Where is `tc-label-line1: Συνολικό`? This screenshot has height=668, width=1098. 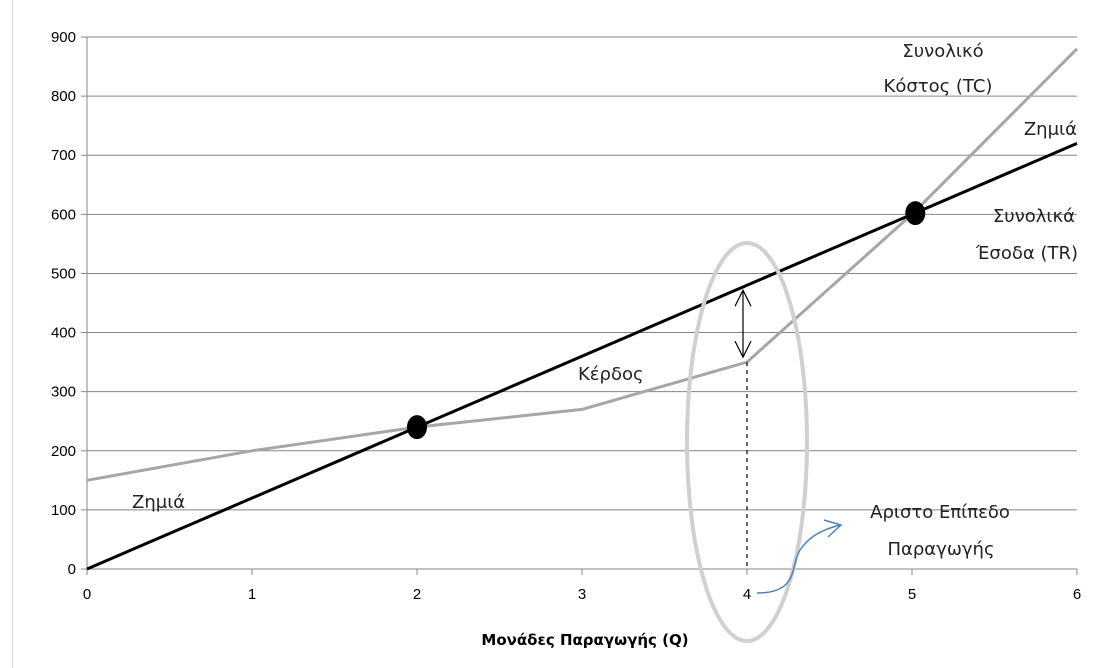
tc-label-line1: Συνολικό is located at coordinates (942, 51).